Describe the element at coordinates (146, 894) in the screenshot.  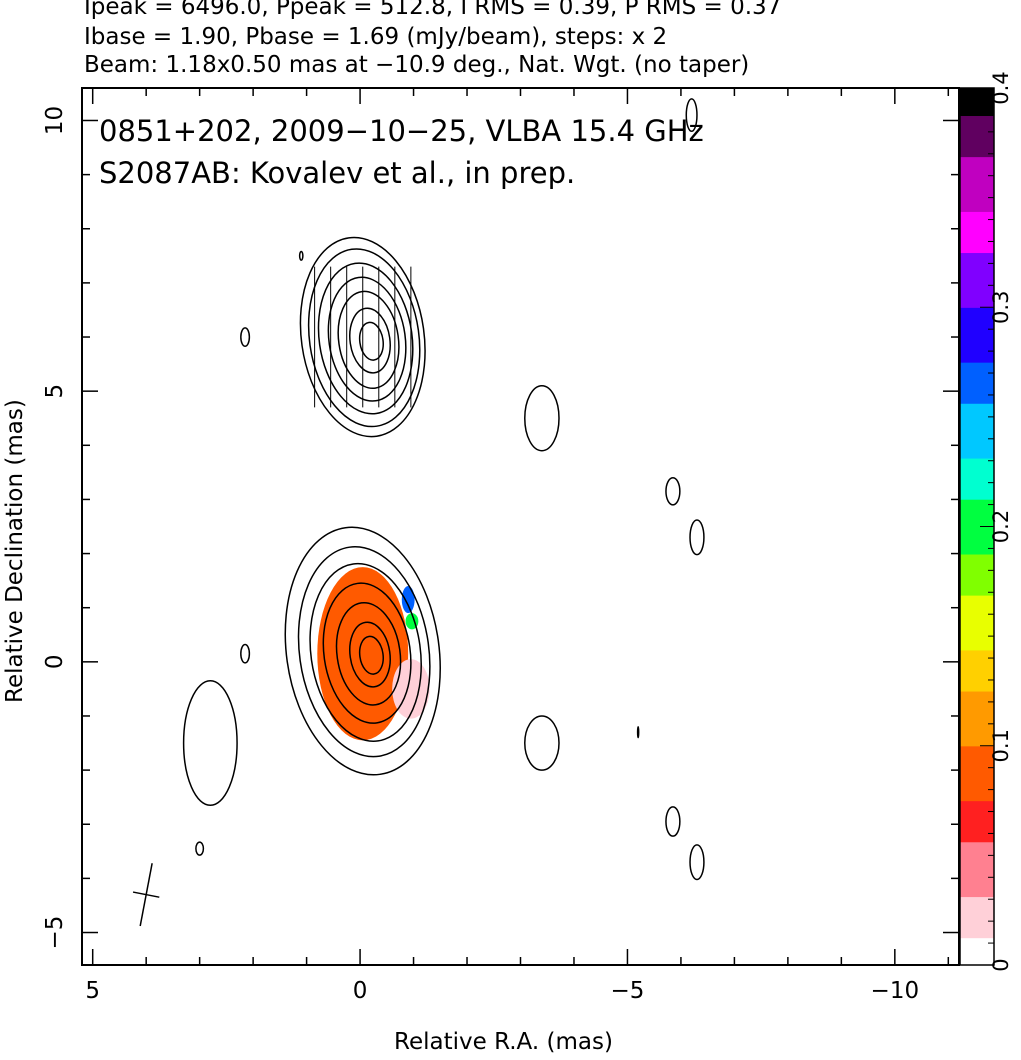
I see `beam-minor-axis` at that location.